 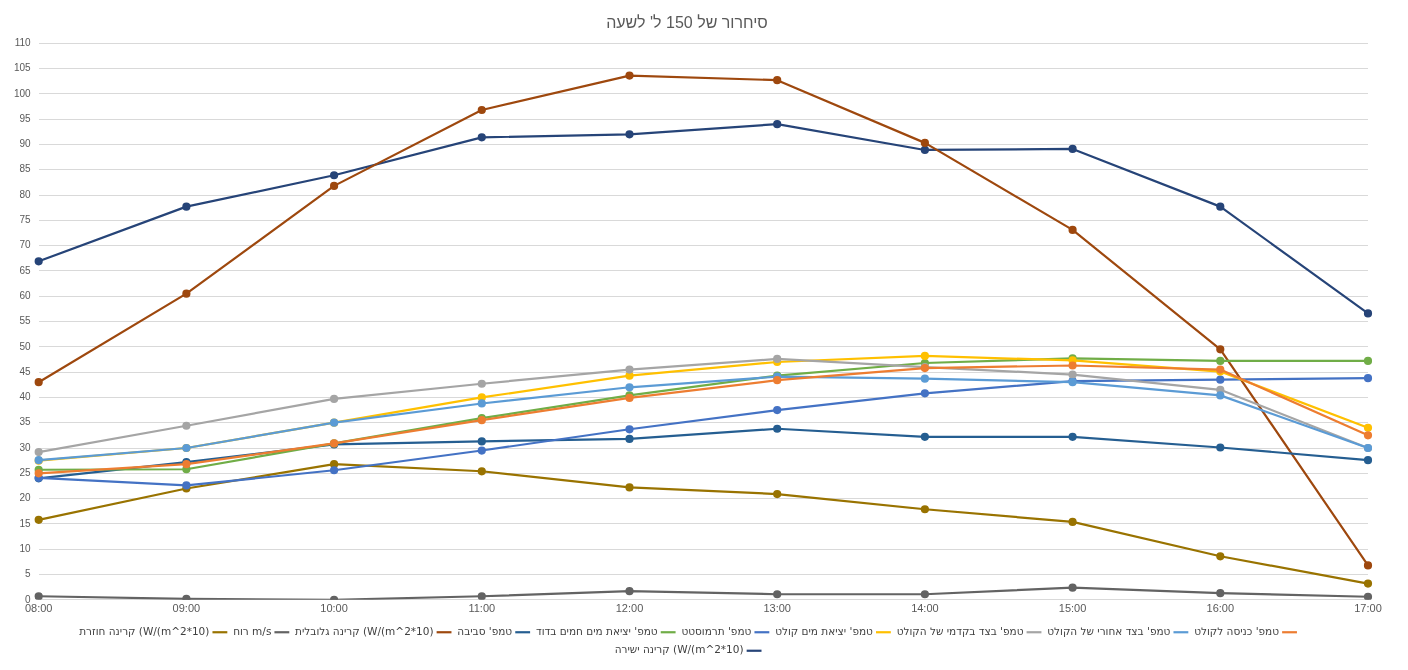 What do you see at coordinates (1237, 630) in the screenshot?
I see `legend-label: טמפ' כניסה לקולט` at bounding box center [1237, 630].